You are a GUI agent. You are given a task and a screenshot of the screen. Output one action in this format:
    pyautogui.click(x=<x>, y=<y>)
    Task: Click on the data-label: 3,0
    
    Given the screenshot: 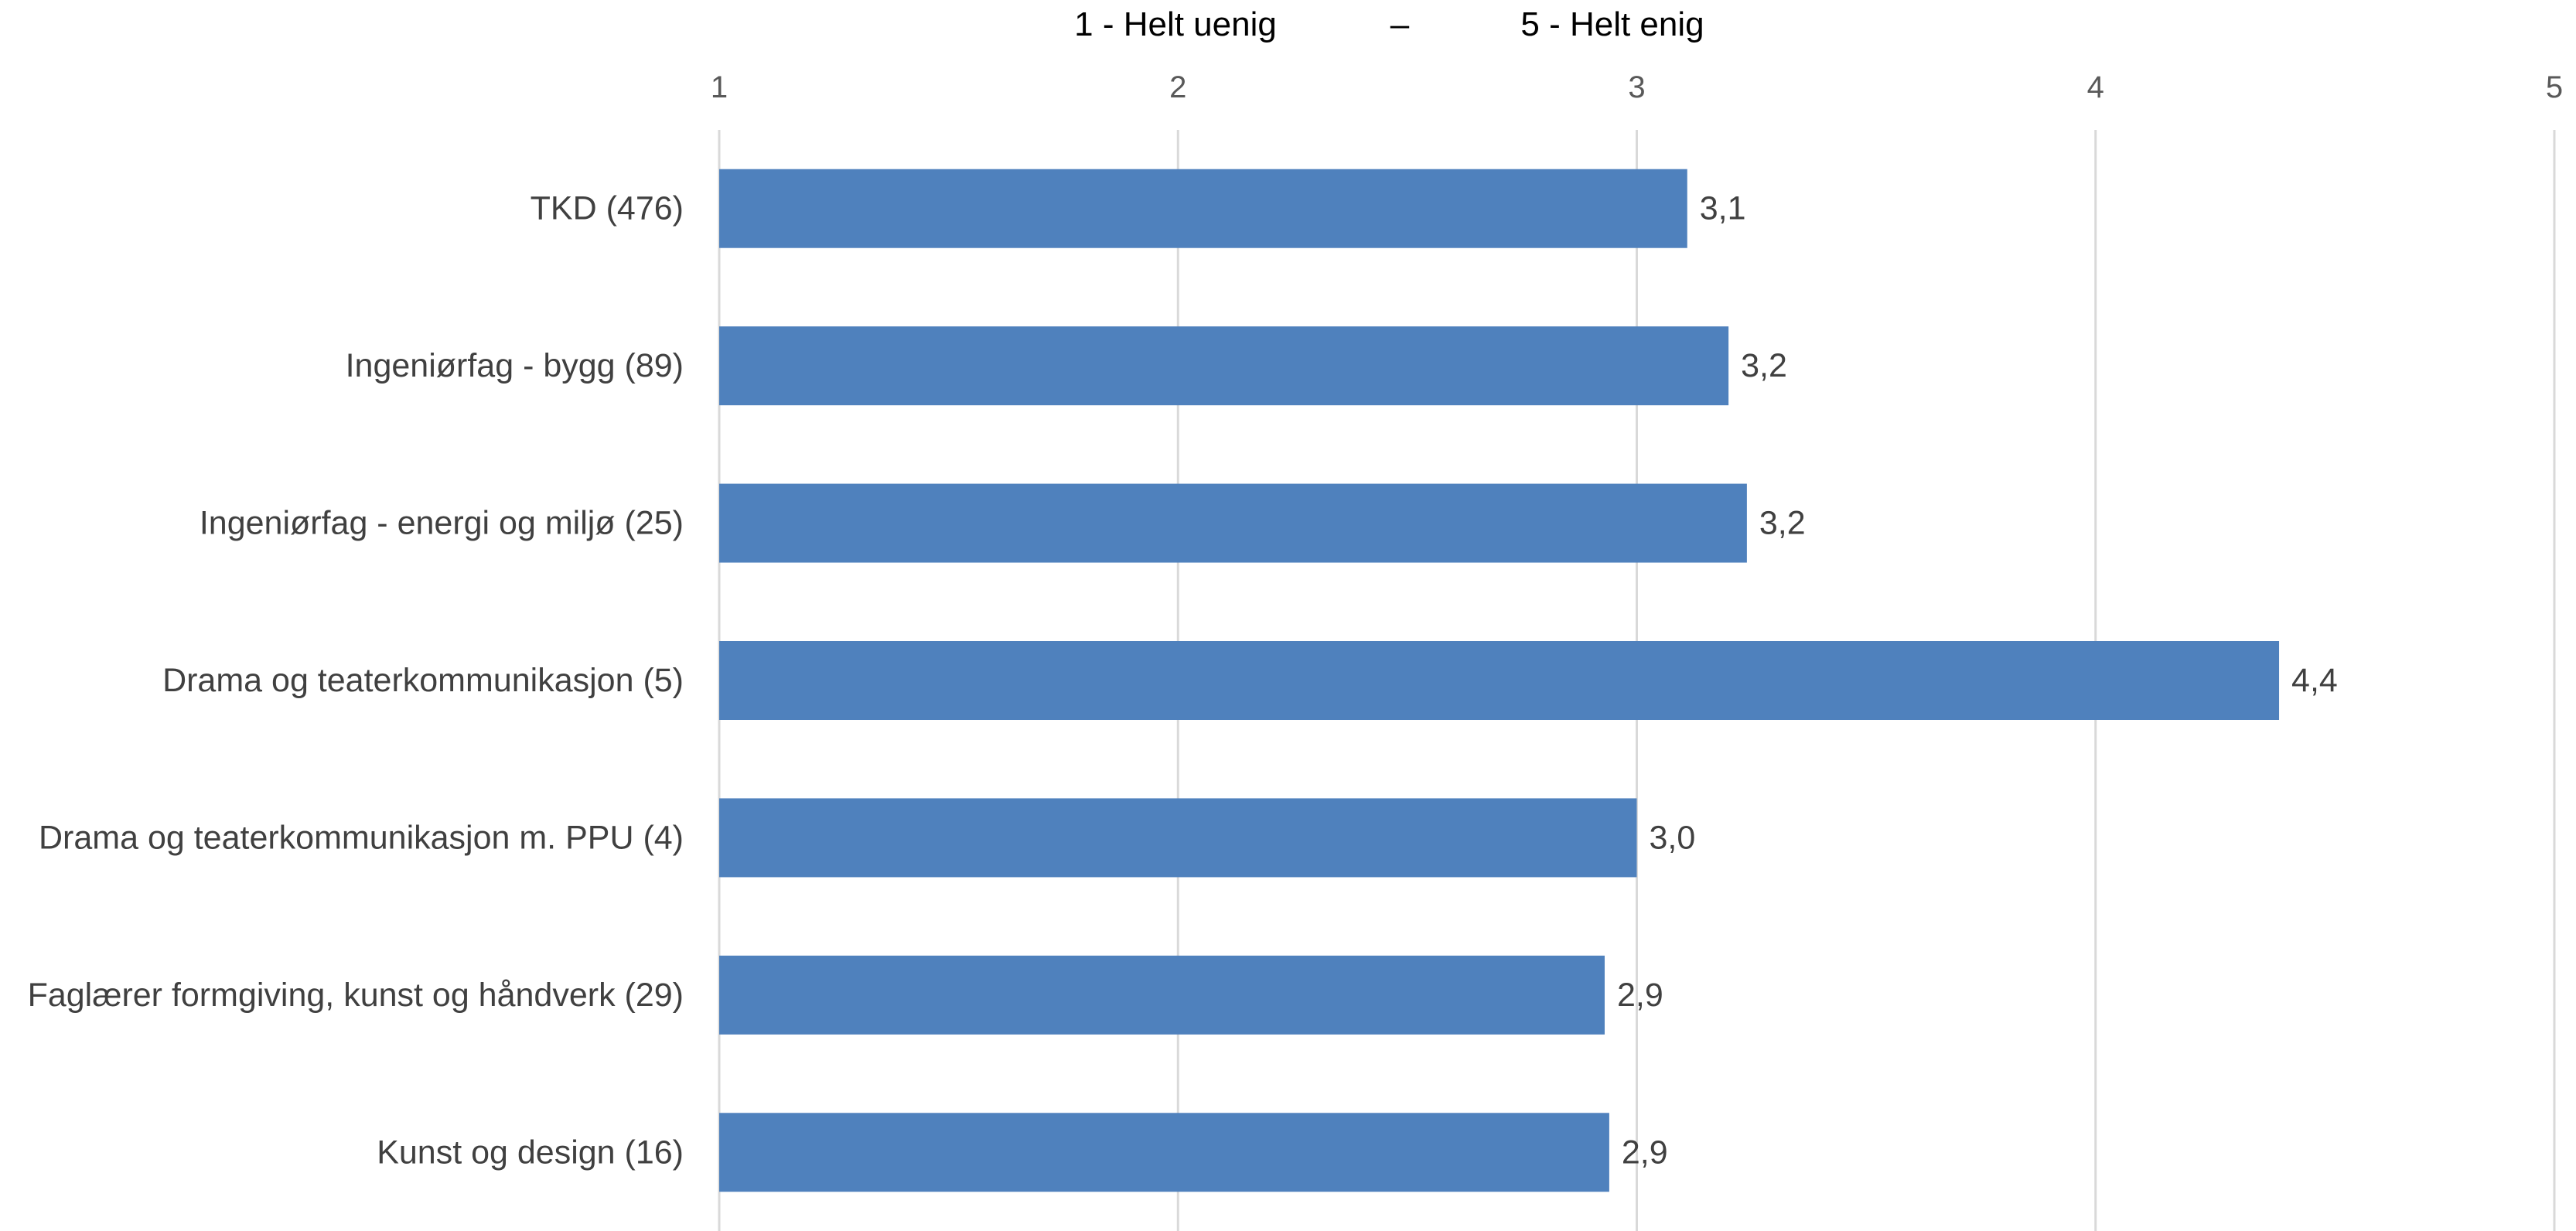 What is the action you would take?
    pyautogui.click(x=1673, y=837)
    